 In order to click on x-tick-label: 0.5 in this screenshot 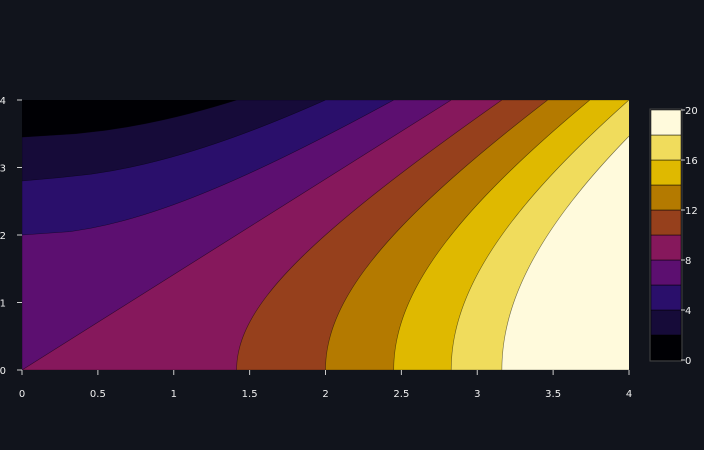, I will do `click(98, 394)`.